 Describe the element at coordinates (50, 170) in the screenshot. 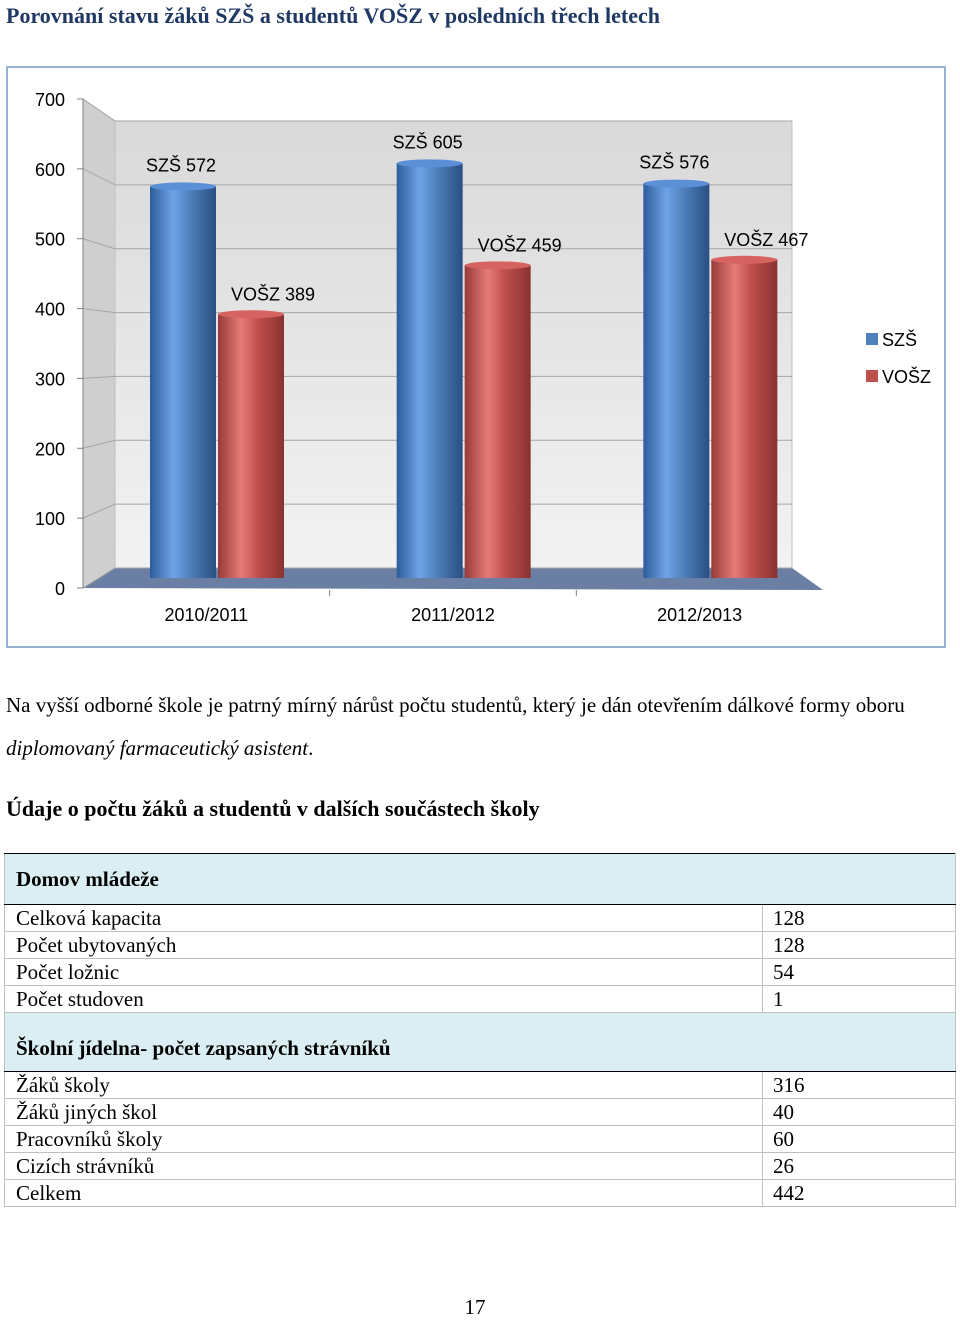

I see `y-tick-label: 600` at that location.